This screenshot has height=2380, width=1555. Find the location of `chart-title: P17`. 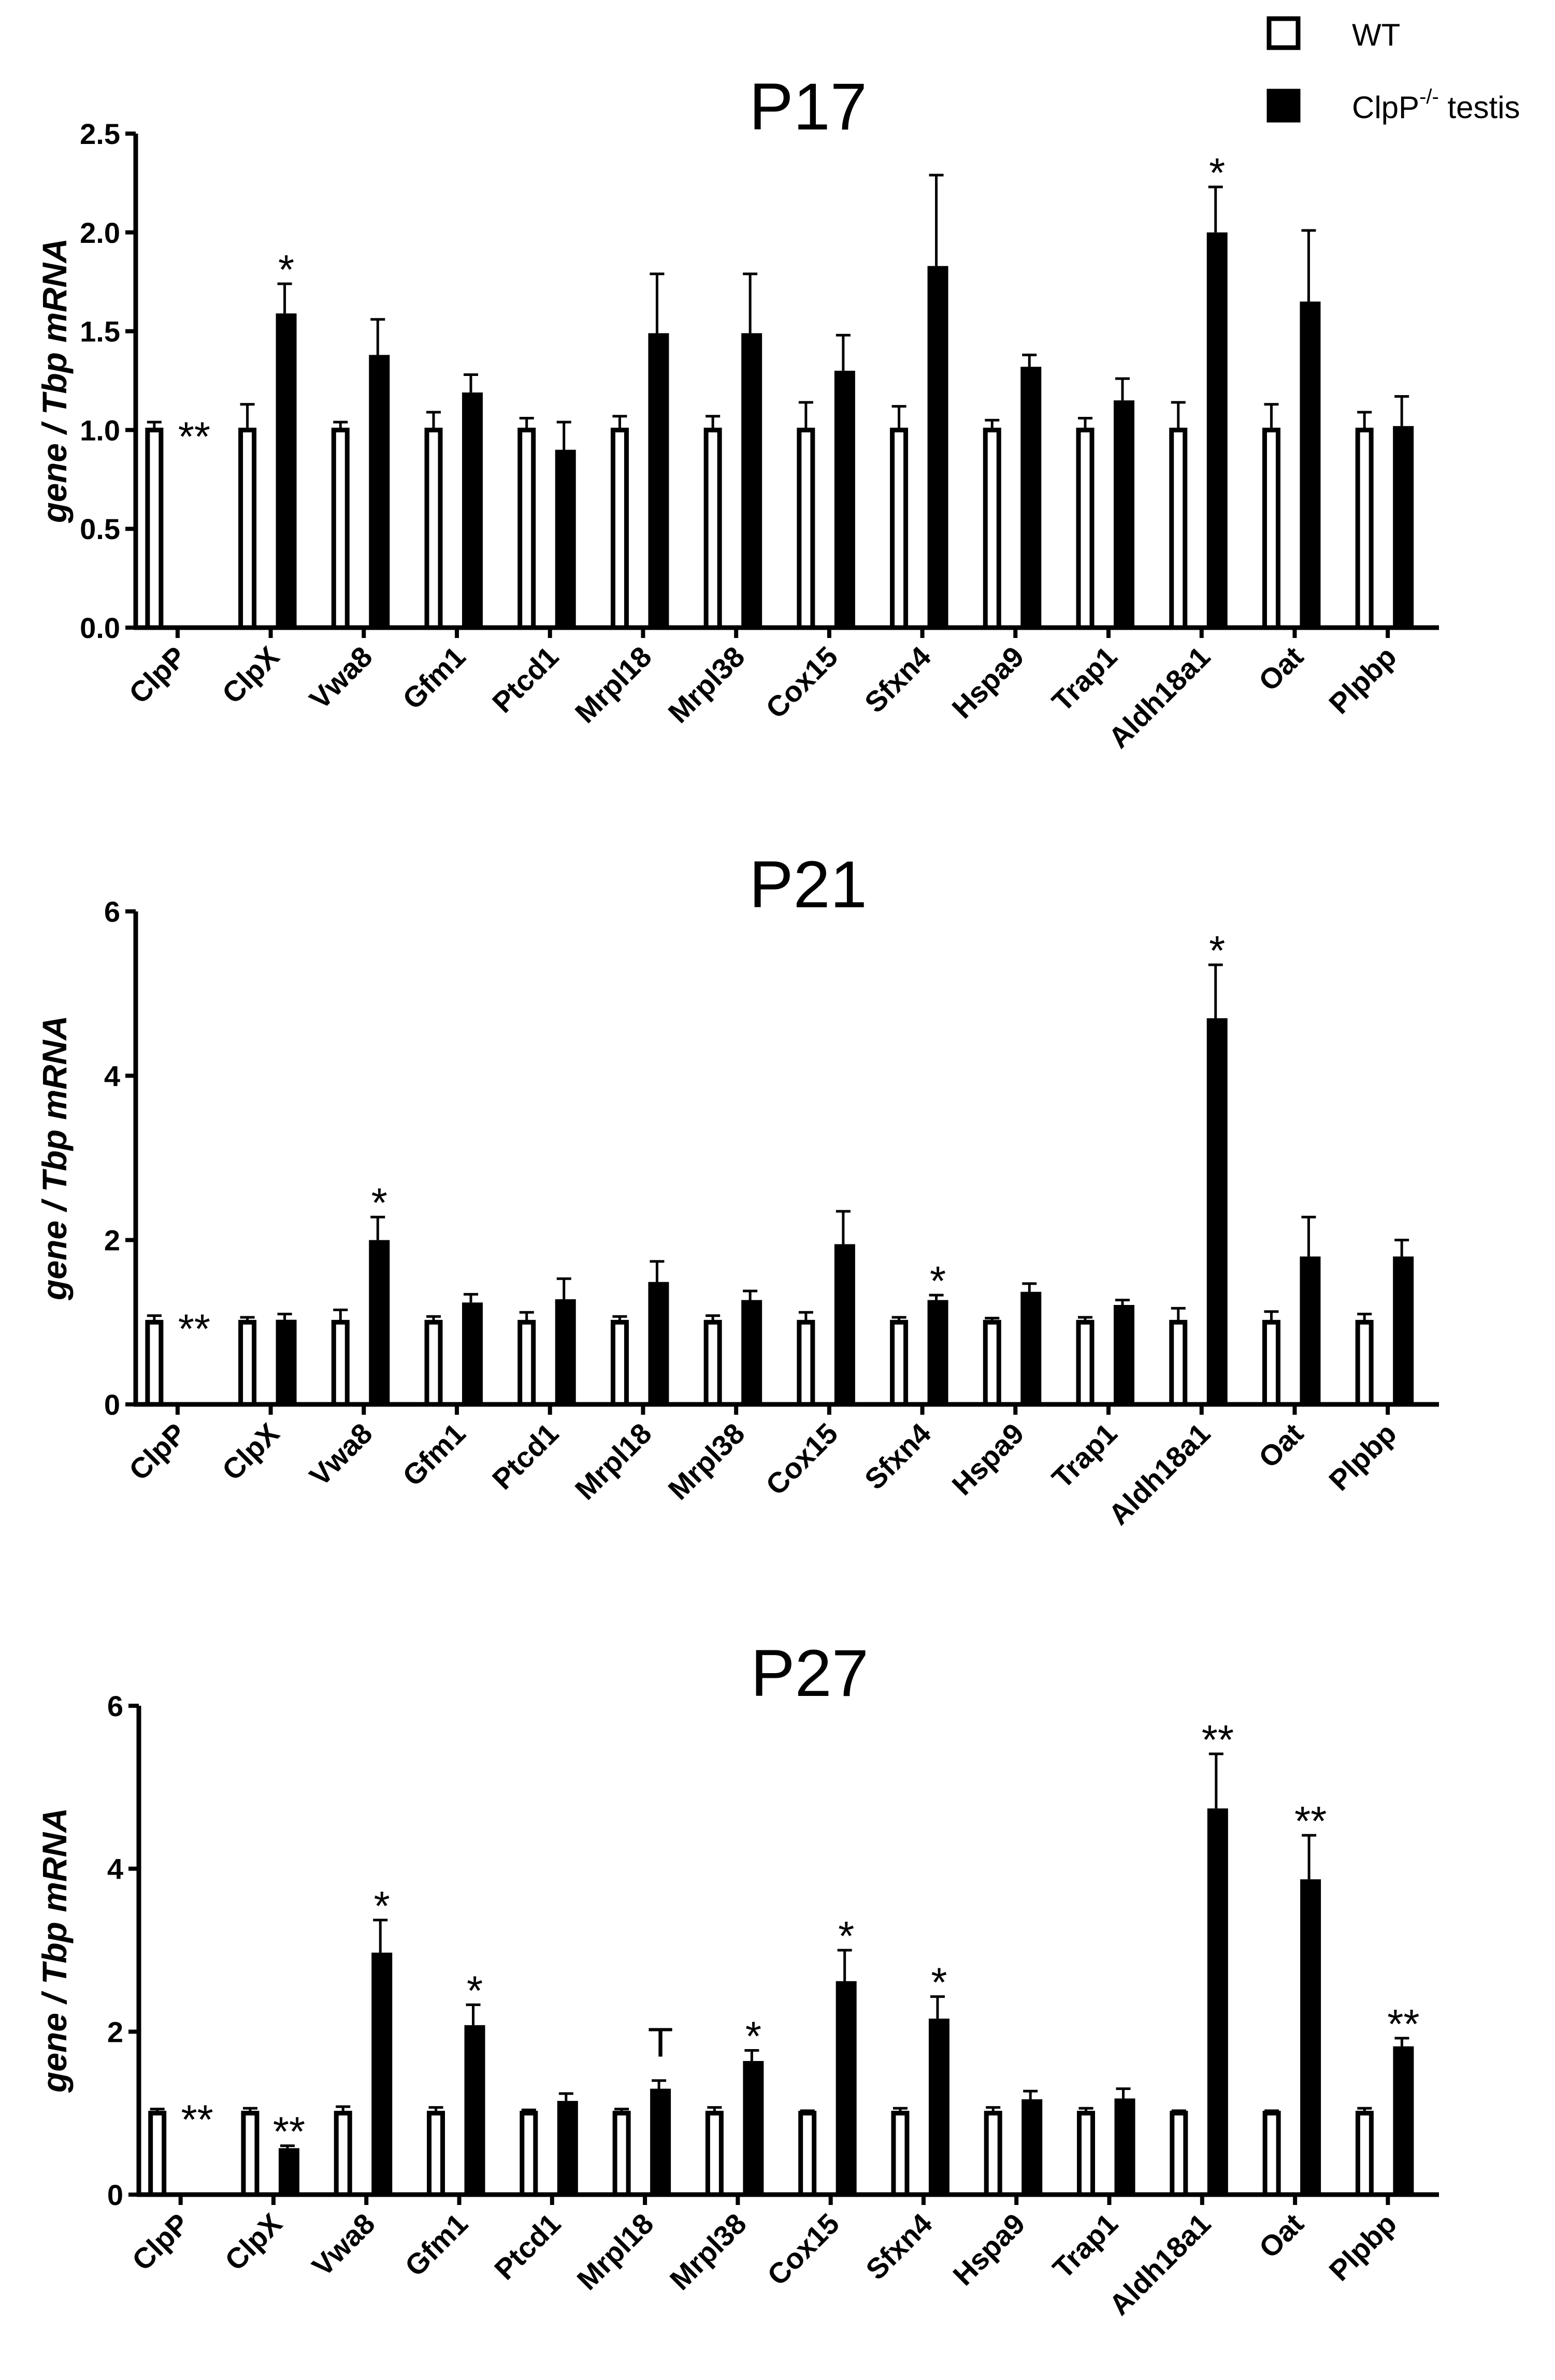

chart-title: P17 is located at coordinates (808, 107).